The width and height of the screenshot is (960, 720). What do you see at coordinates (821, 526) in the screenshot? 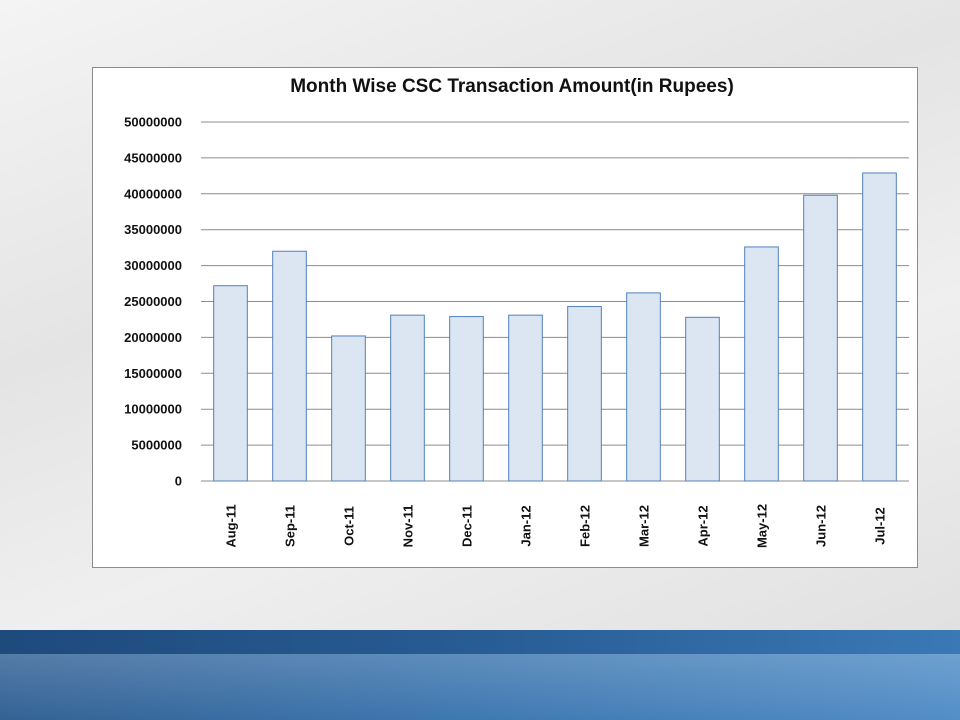
I see `x-tick-label: Jun-12` at bounding box center [821, 526].